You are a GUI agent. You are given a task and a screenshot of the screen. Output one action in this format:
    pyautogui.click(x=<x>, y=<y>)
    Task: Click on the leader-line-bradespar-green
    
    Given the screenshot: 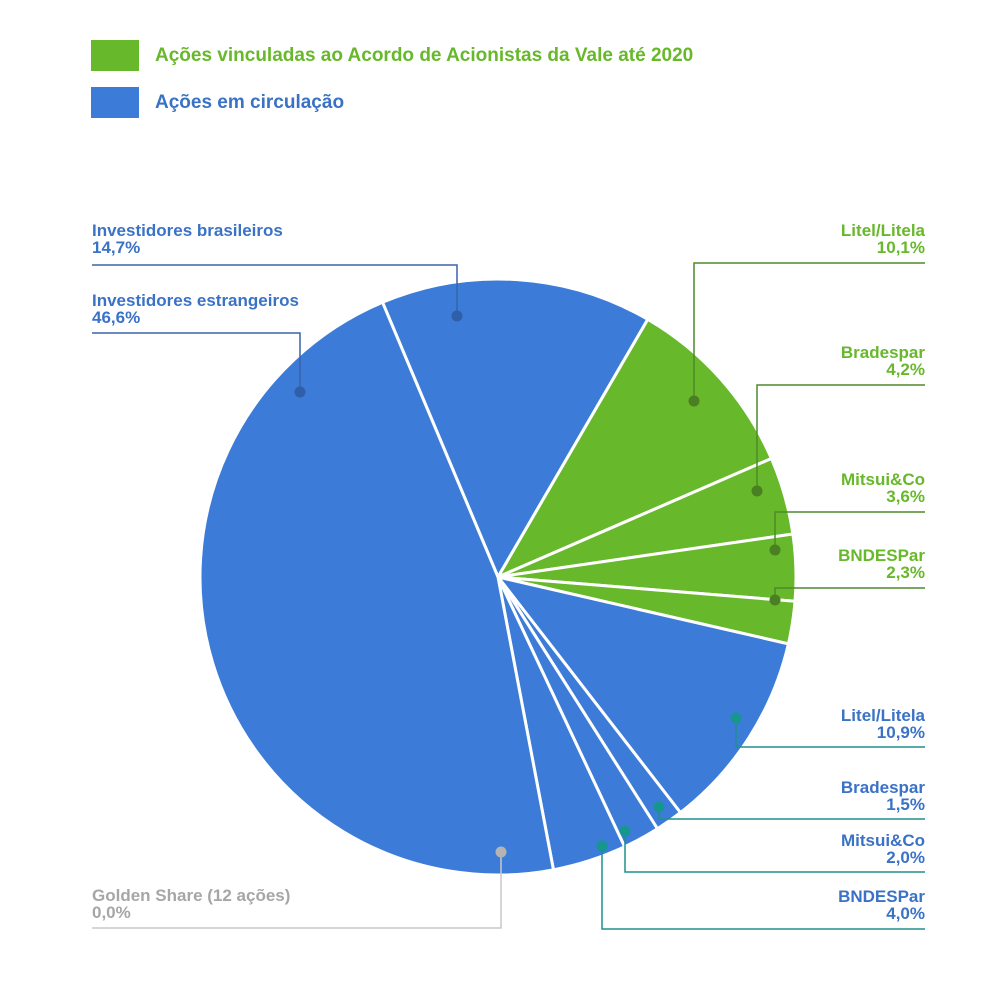 What is the action you would take?
    pyautogui.click(x=840, y=437)
    